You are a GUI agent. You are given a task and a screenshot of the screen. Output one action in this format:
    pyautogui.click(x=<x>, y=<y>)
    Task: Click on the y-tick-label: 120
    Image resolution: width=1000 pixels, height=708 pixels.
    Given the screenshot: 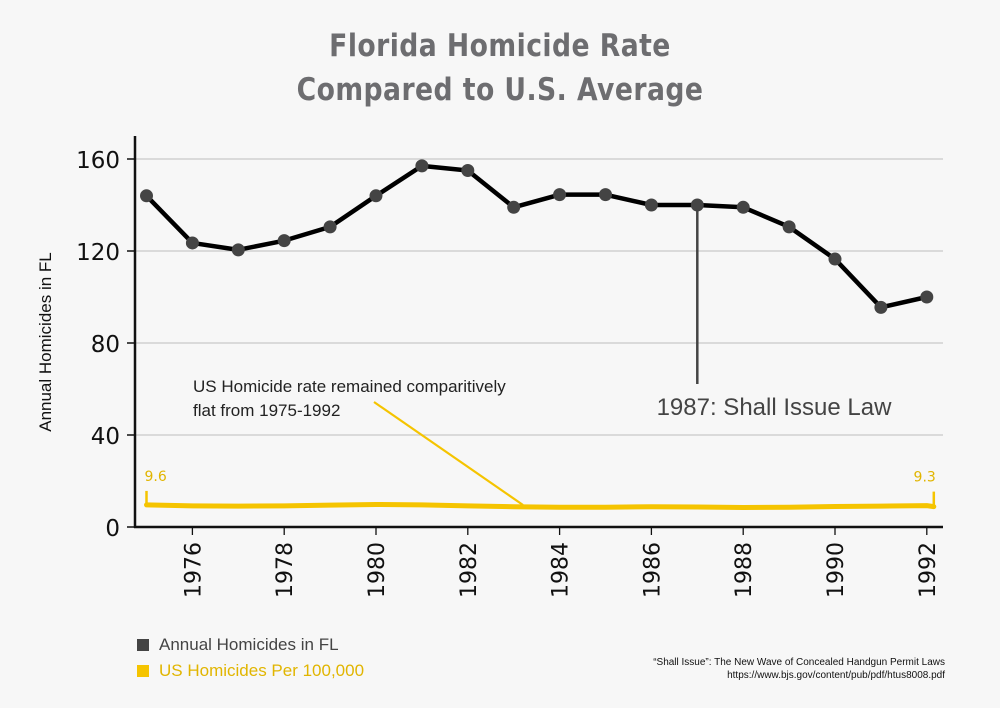 What is the action you would take?
    pyautogui.click(x=98, y=253)
    